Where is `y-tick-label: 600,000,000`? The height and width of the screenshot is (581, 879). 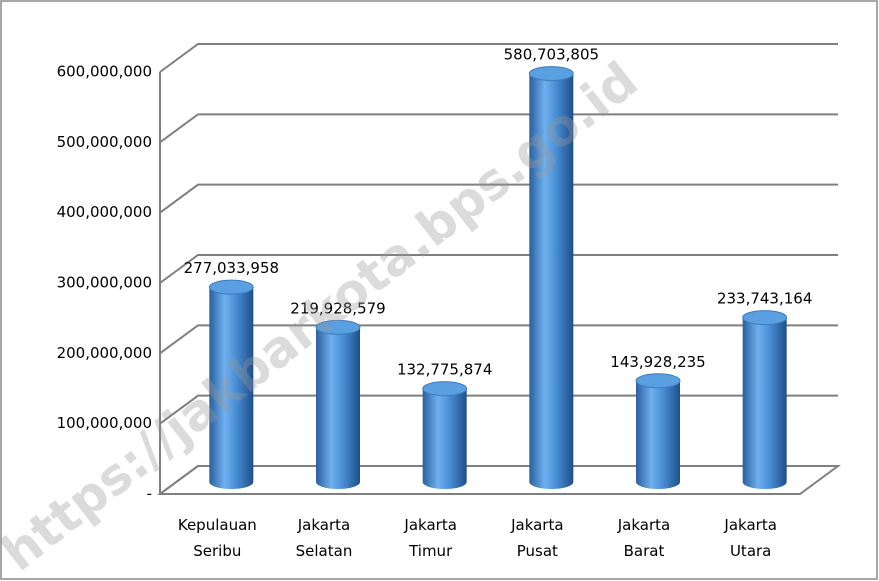 y-tick-label: 600,000,000 is located at coordinates (104, 72).